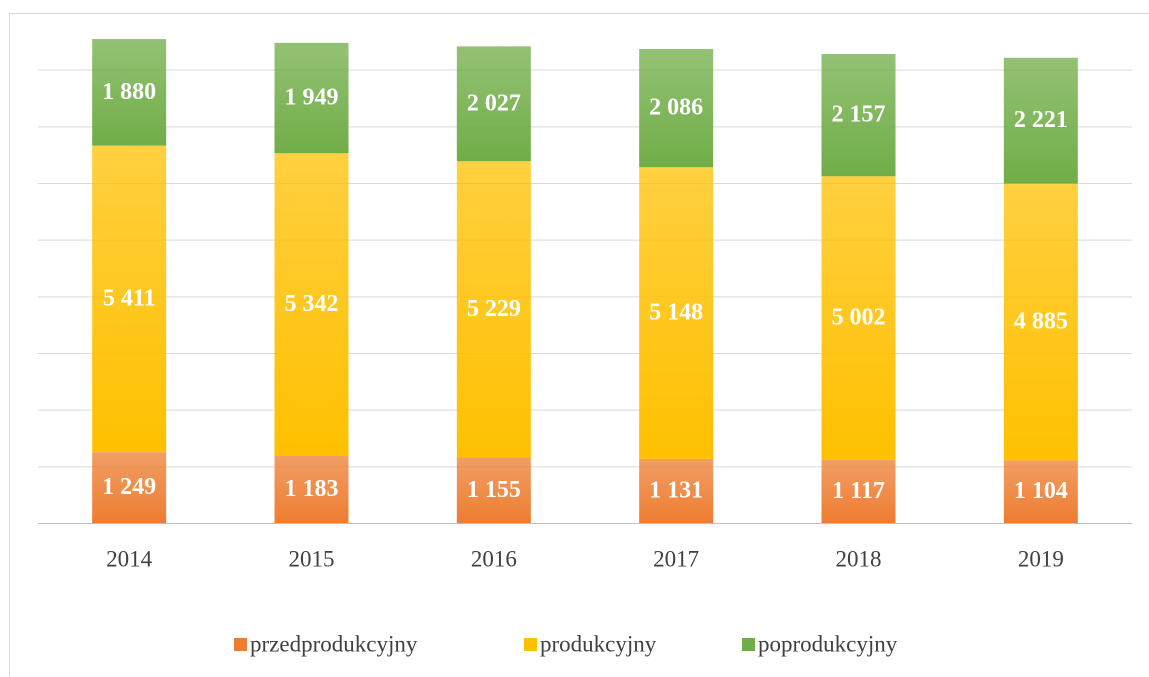 The height and width of the screenshot is (677, 1149). What do you see at coordinates (129, 558) in the screenshot?
I see `x-tick-label: 2014` at bounding box center [129, 558].